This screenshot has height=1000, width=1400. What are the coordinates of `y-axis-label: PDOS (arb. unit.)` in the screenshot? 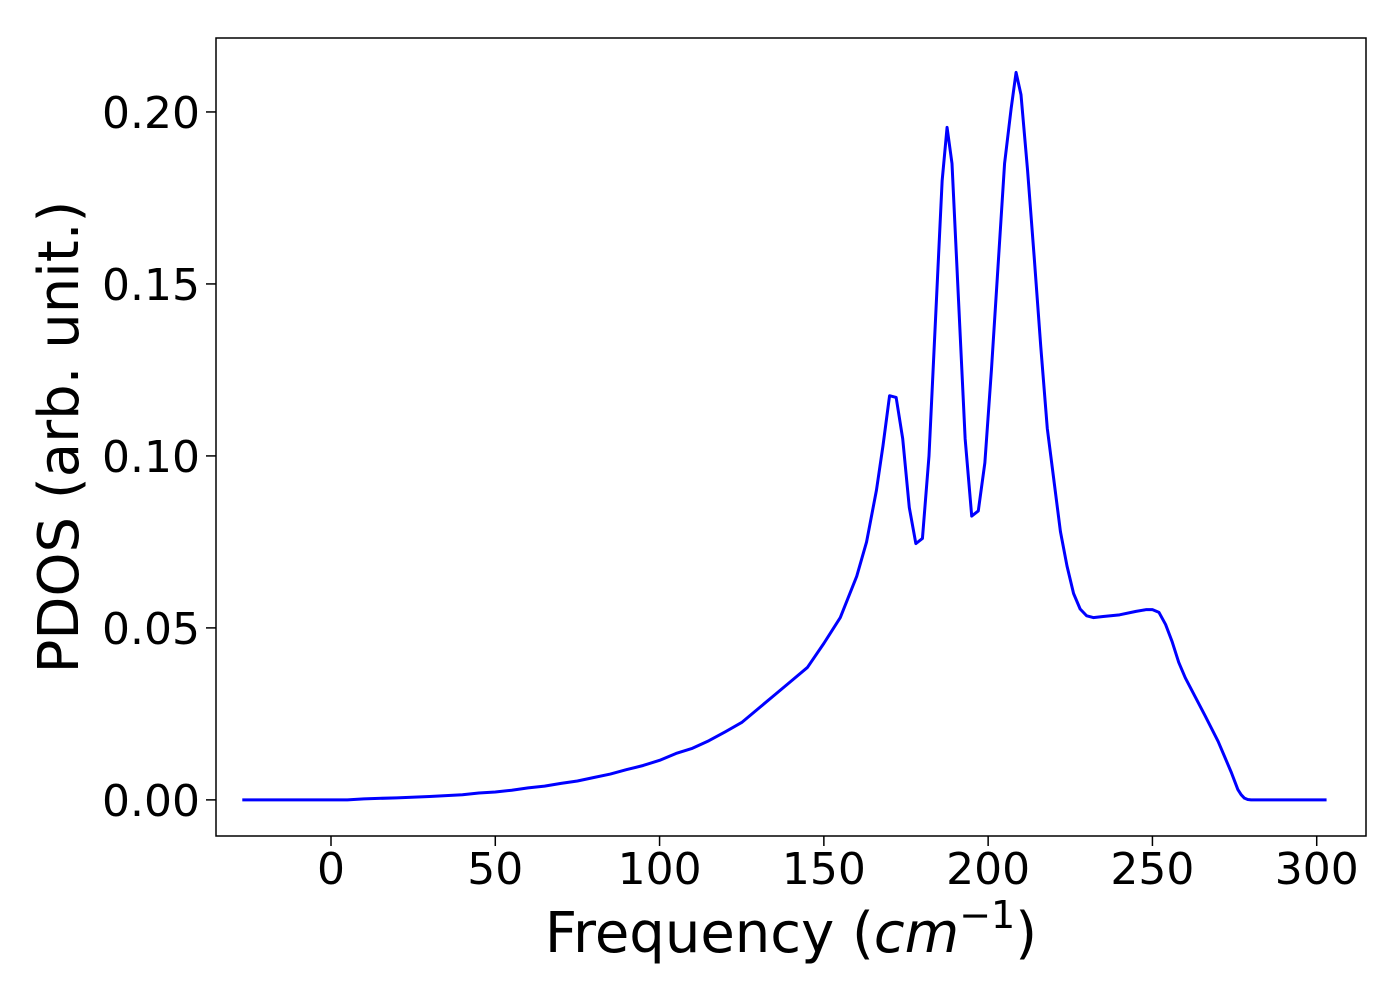 It's located at (59, 437).